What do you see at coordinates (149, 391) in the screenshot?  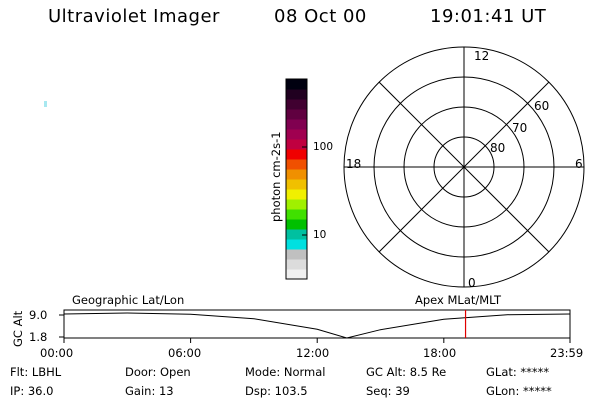 I see `param-gain: Gain: 13` at bounding box center [149, 391].